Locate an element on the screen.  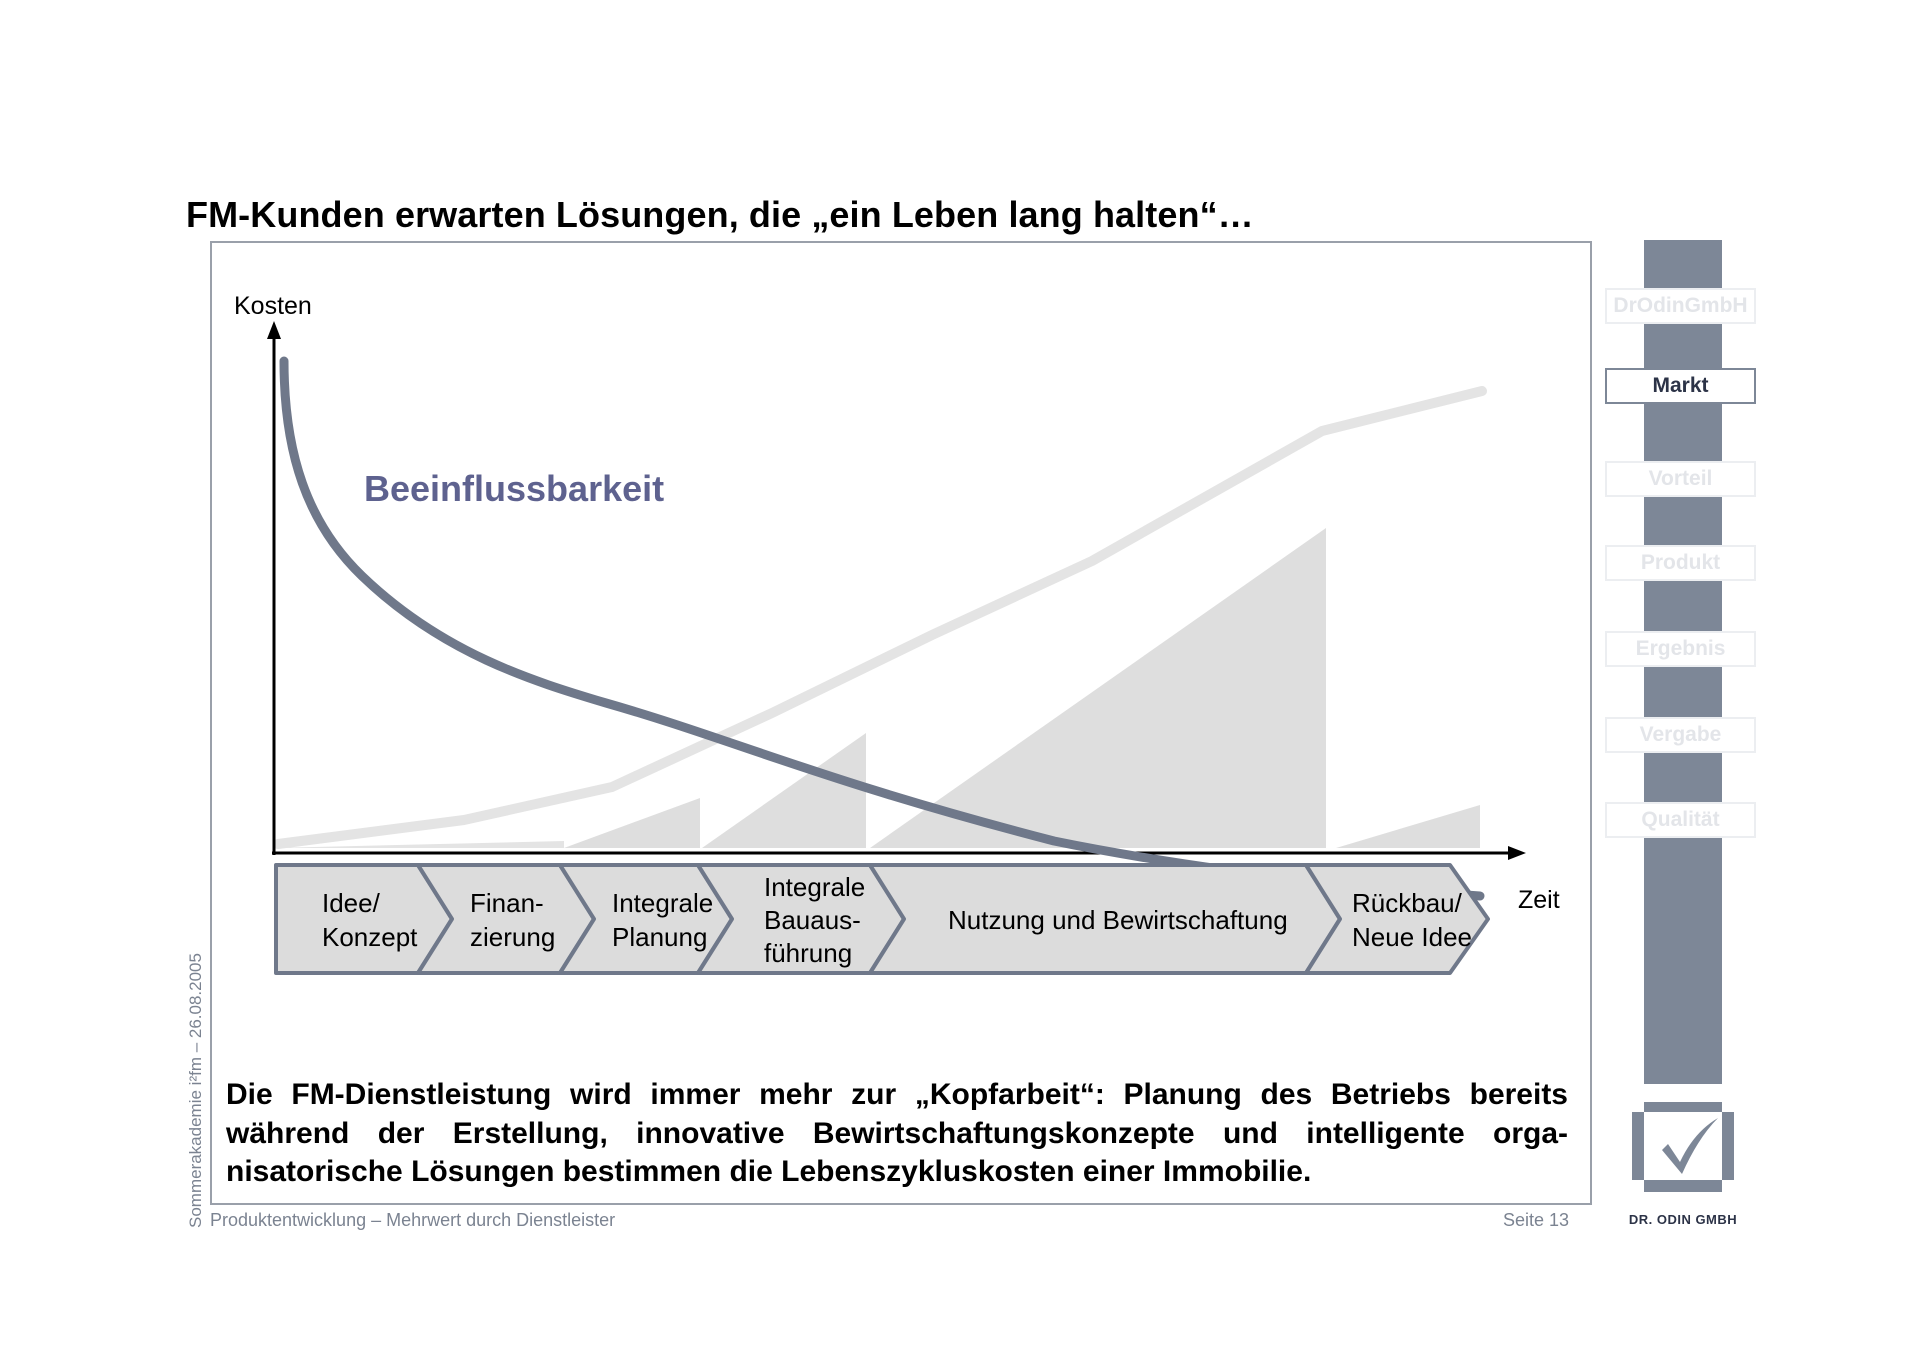
nav-item-markt: Markt is located at coordinates (1680, 386).